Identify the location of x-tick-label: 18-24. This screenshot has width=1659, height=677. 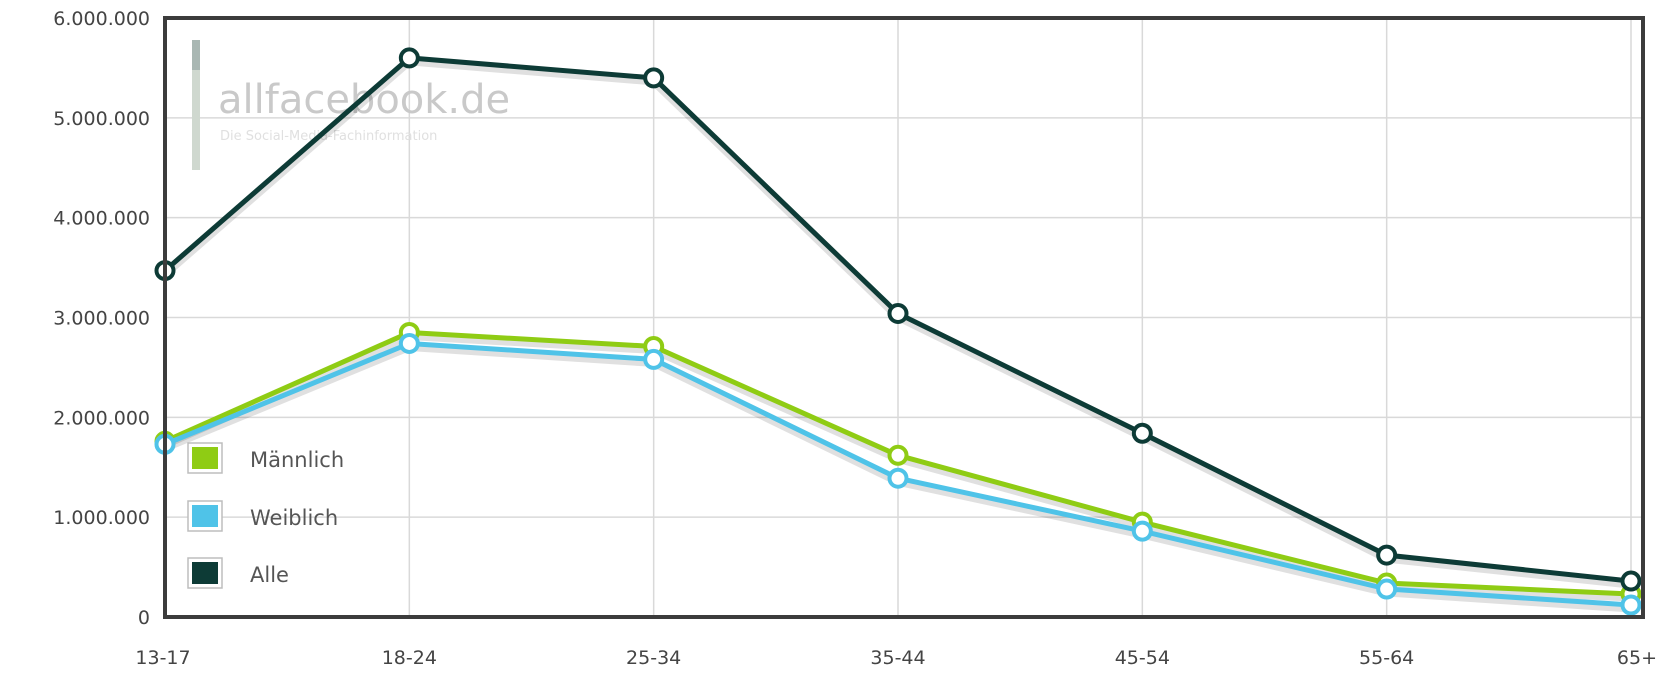
(409, 658).